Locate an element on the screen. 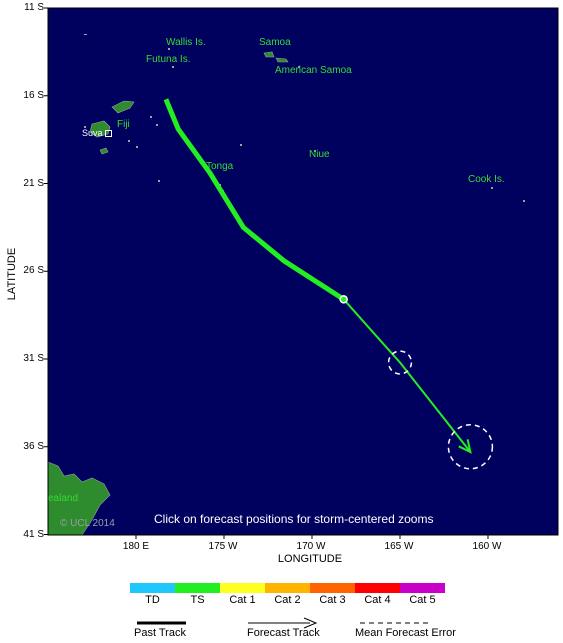 Image resolution: width=563 pixels, height=643 pixels. forecast-arrow-head is located at coordinates (465, 446).